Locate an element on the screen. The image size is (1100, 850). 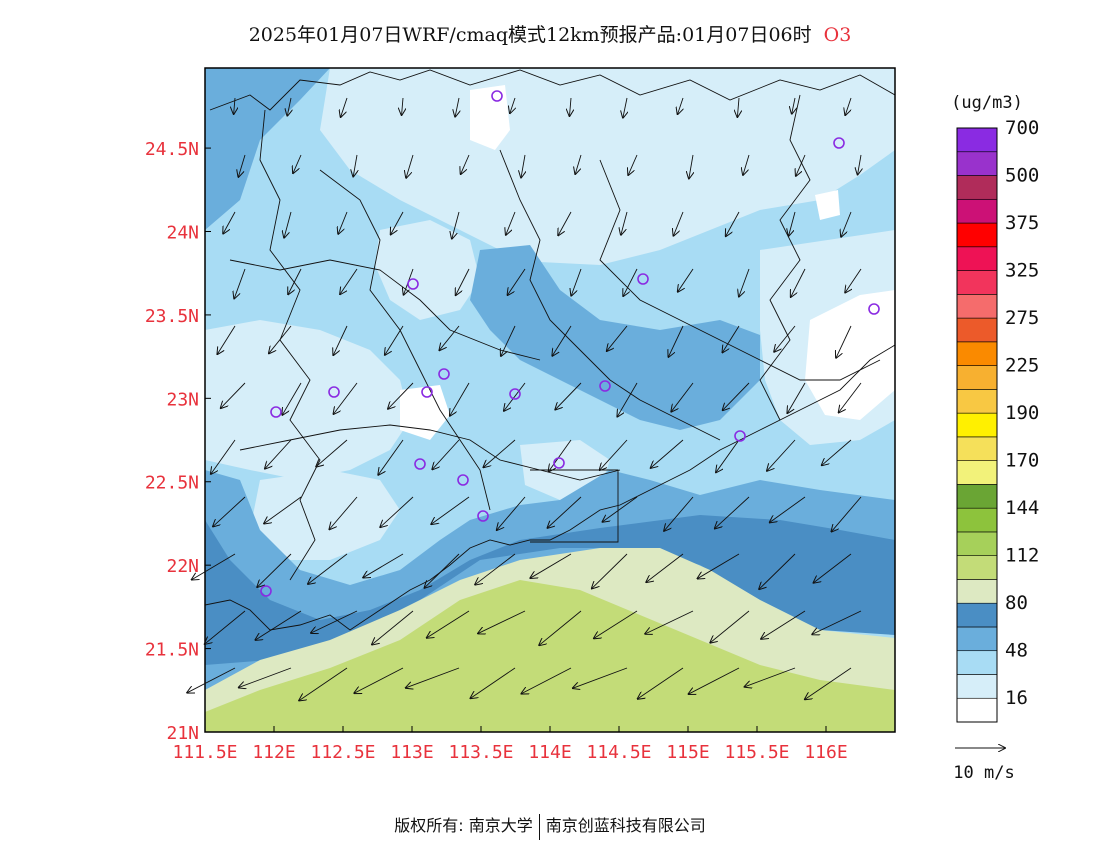
white-pocket-ne is located at coordinates (827, 205).